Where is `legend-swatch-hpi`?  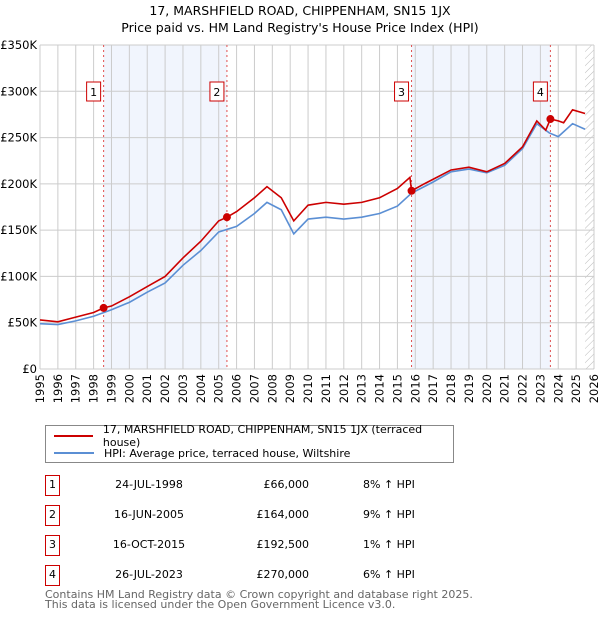 legend-swatch-hpi is located at coordinates (74, 453).